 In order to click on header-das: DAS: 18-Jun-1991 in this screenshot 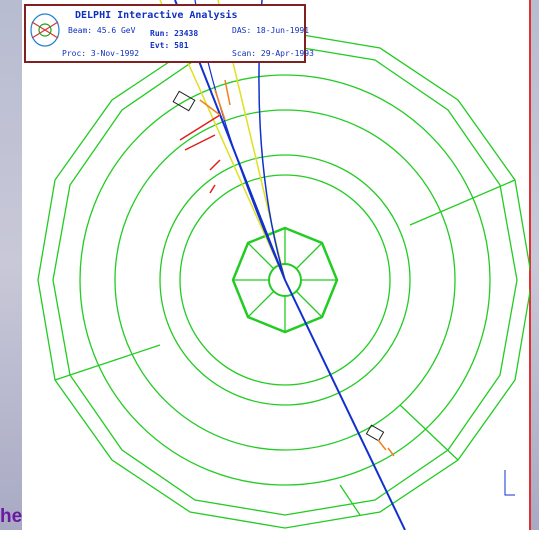, I will do `click(270, 30)`.